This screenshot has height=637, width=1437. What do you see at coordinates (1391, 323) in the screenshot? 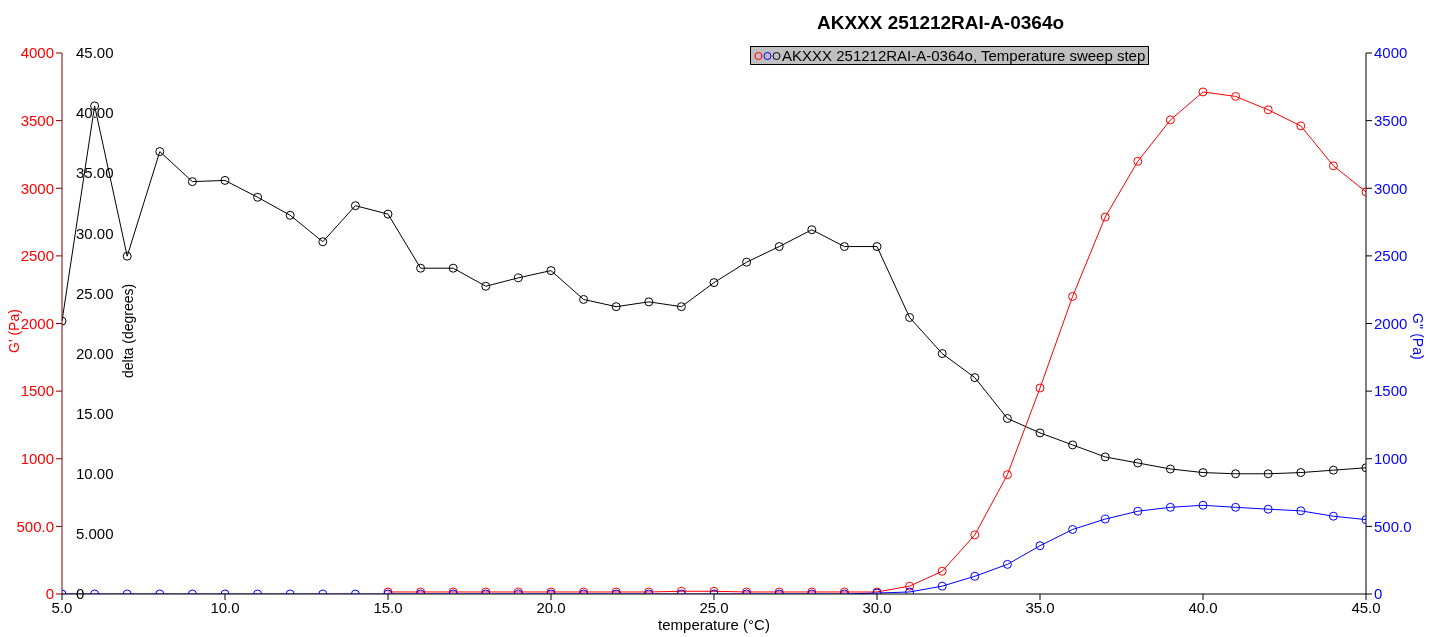
I see `y2-tick-label: 2000` at bounding box center [1391, 323].